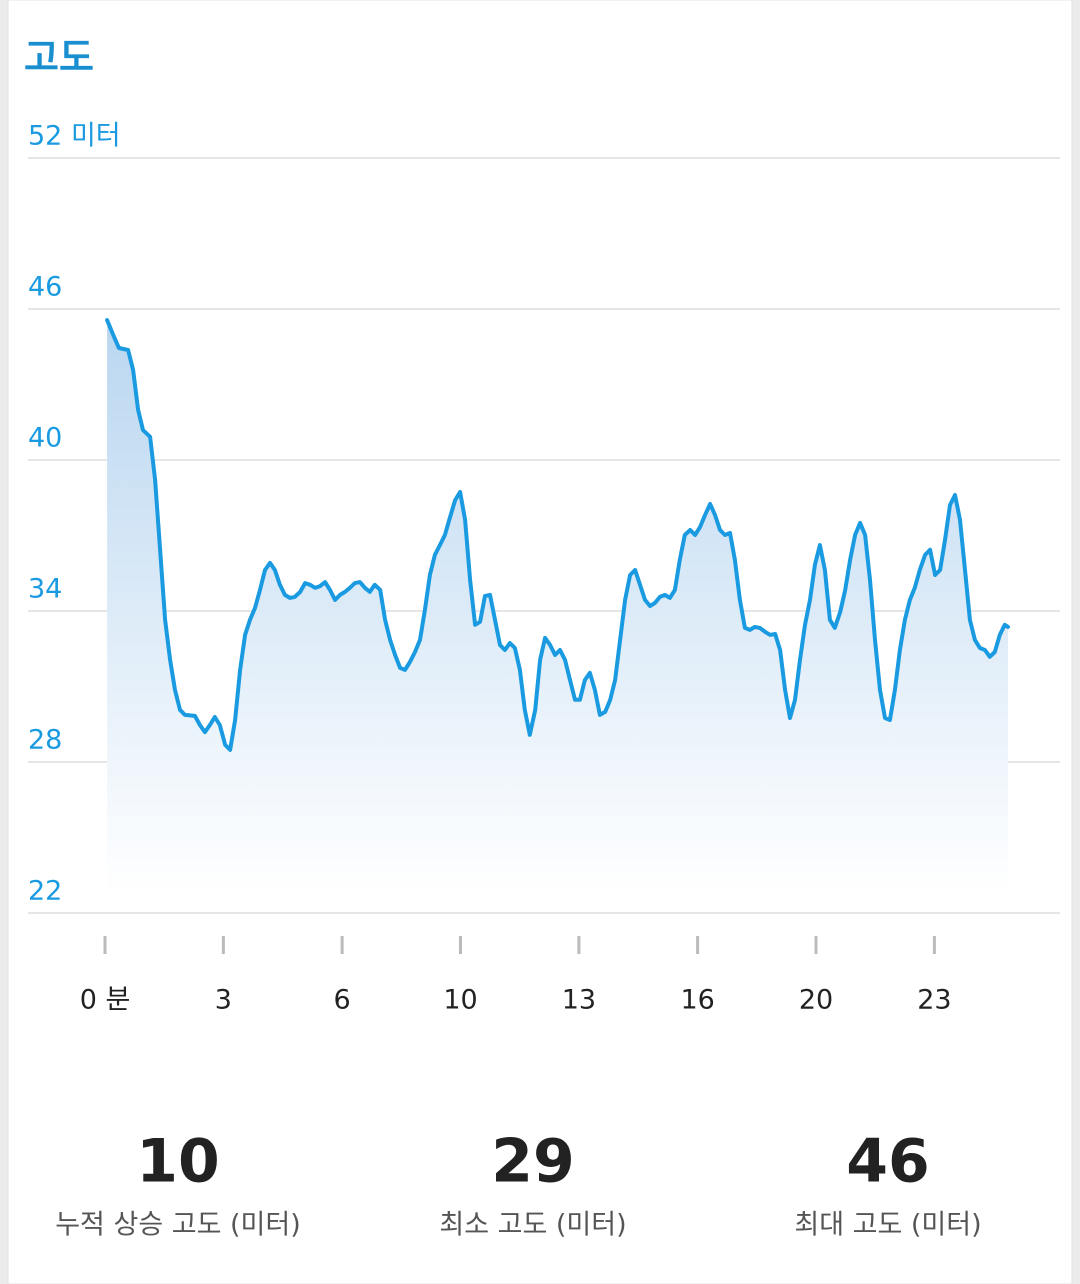 This screenshot has height=1284, width=1080. Describe the element at coordinates (74, 136) in the screenshot. I see `y-tick-label: 52 미터` at that location.